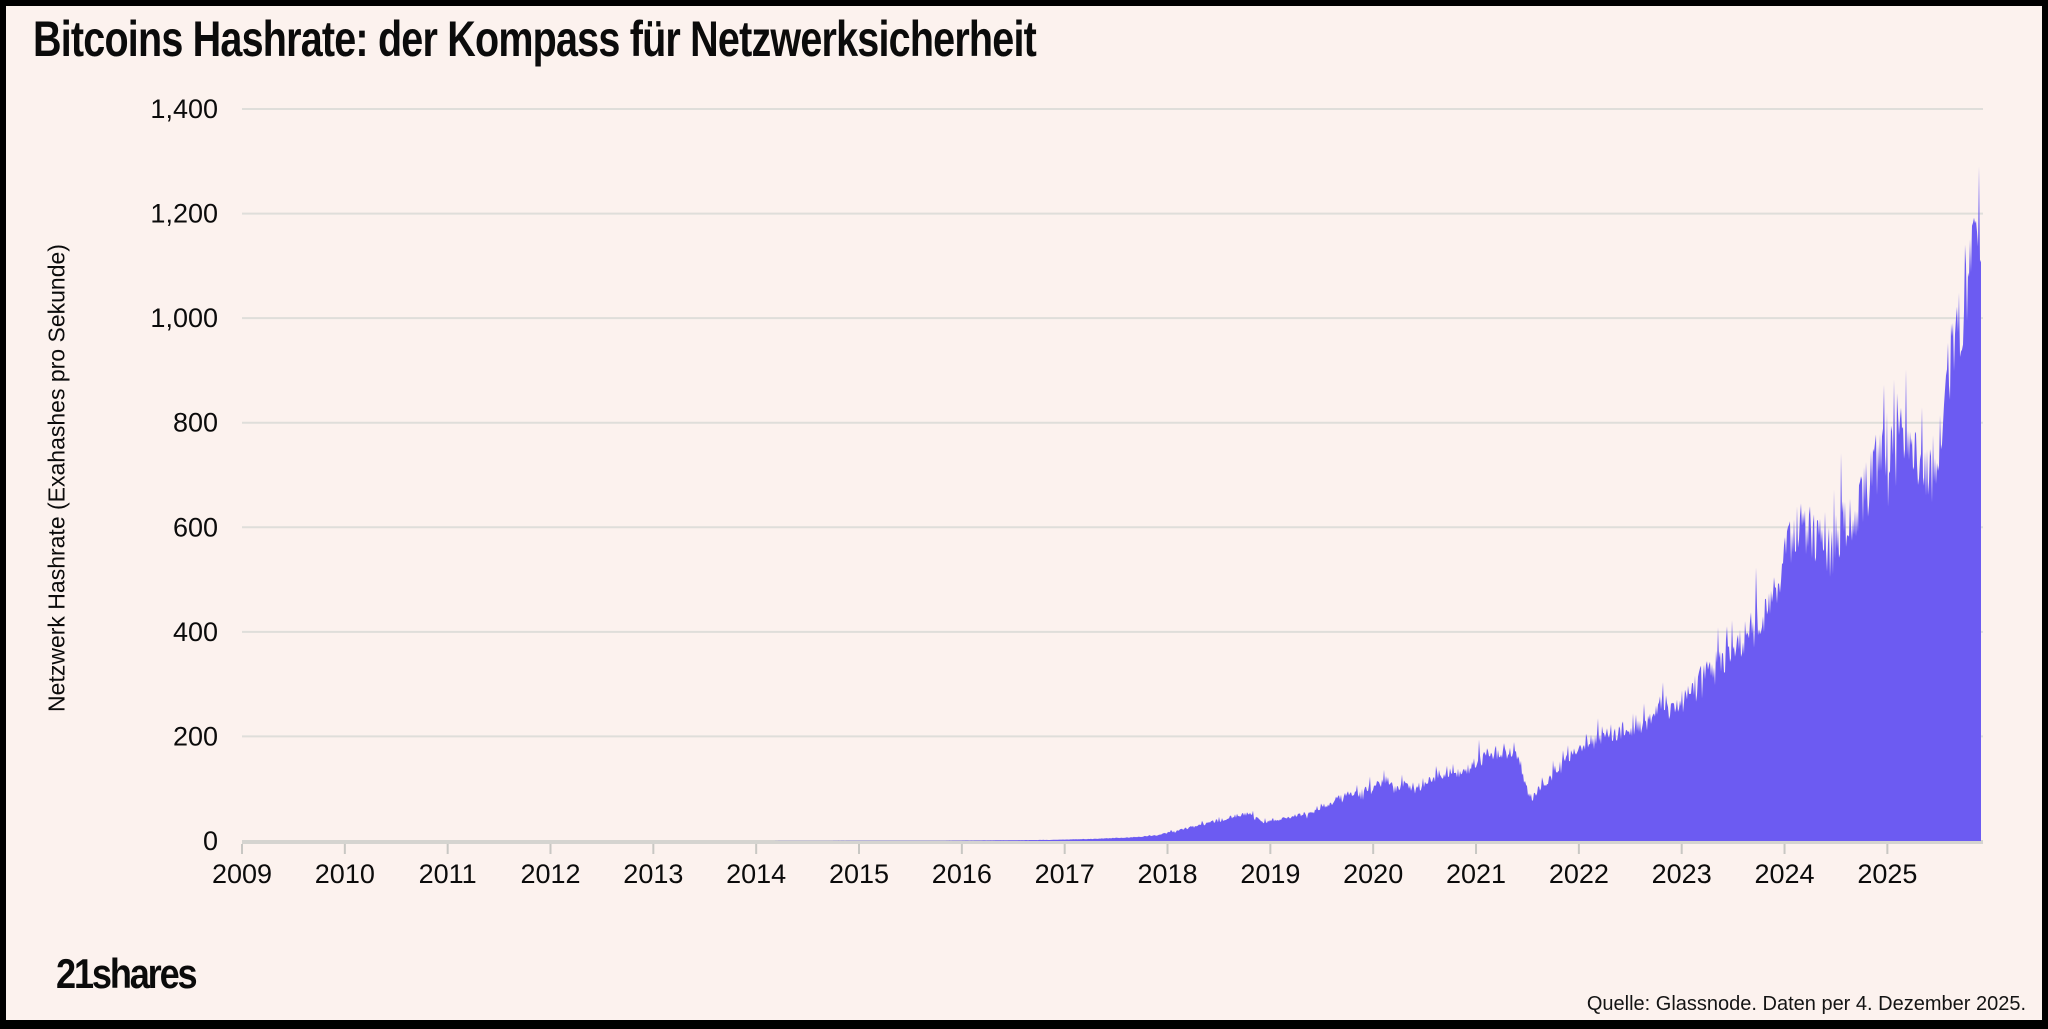 Image resolution: width=2048 pixels, height=1029 pixels. Describe the element at coordinates (1167, 874) in the screenshot. I see `x-tick-label: 2018` at that location.